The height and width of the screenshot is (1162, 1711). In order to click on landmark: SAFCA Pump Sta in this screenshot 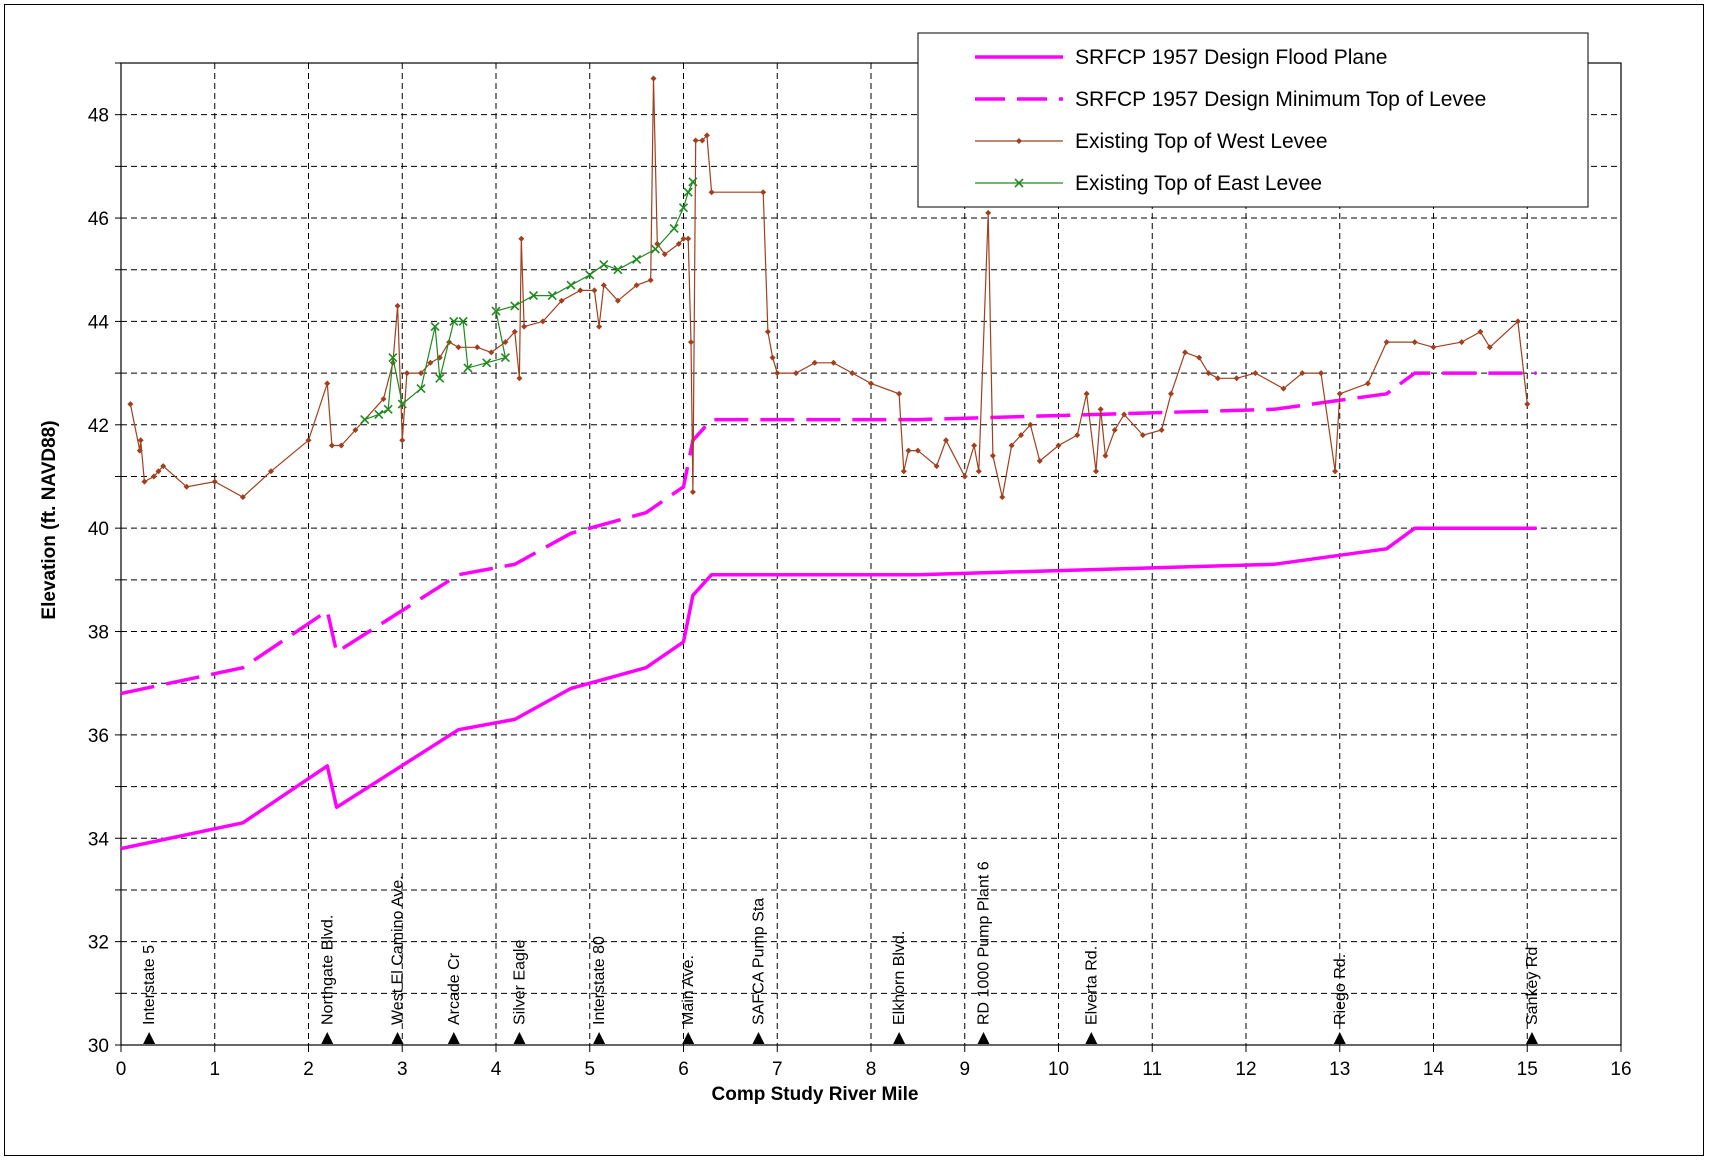, I will do `click(759, 971)`.